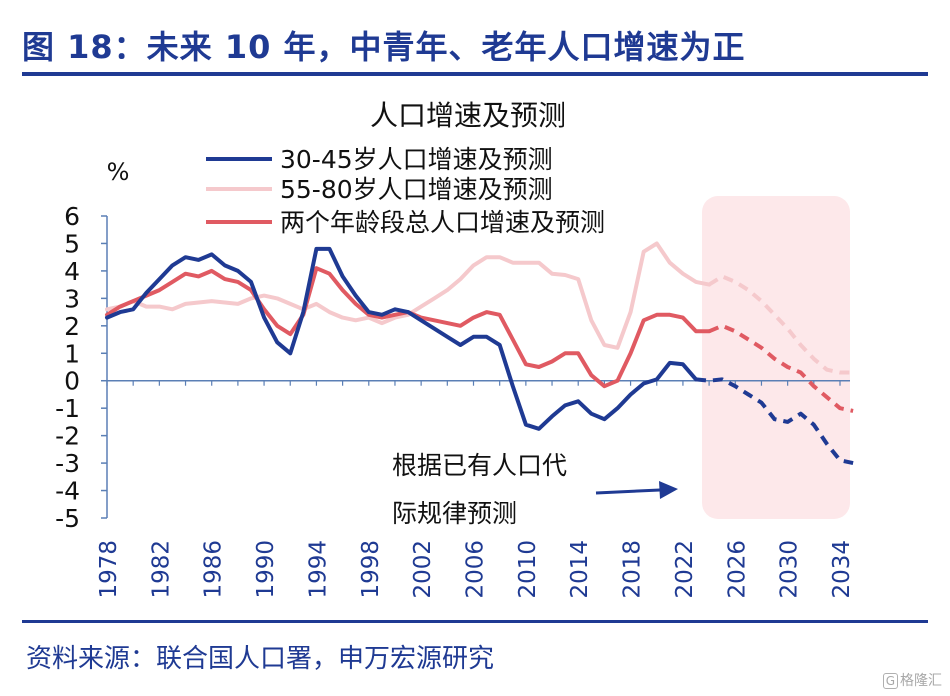  Describe the element at coordinates (416, 189) in the screenshot. I see `legend-label: 55-80岁人口增速及预测` at that location.